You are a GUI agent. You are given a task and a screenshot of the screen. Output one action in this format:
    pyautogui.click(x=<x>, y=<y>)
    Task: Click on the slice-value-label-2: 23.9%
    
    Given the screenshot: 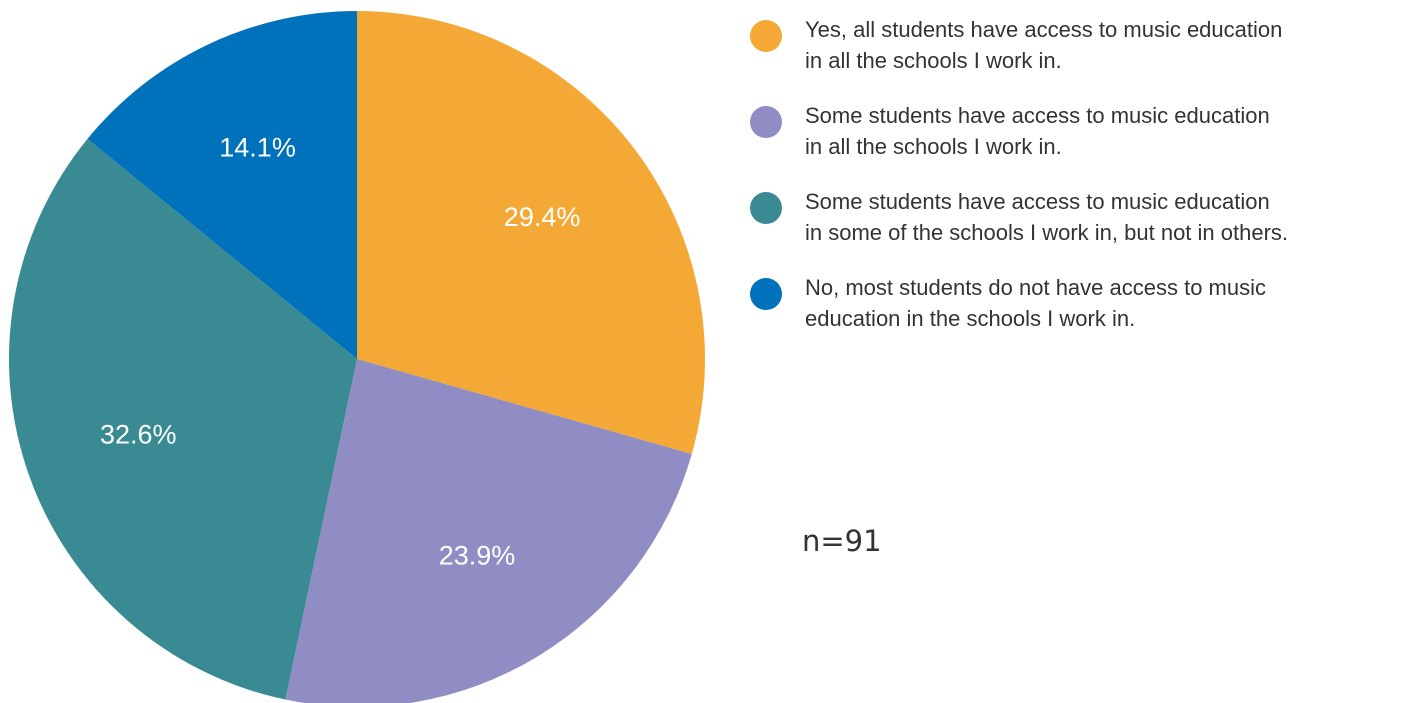 What is the action you would take?
    pyautogui.click(x=477, y=556)
    